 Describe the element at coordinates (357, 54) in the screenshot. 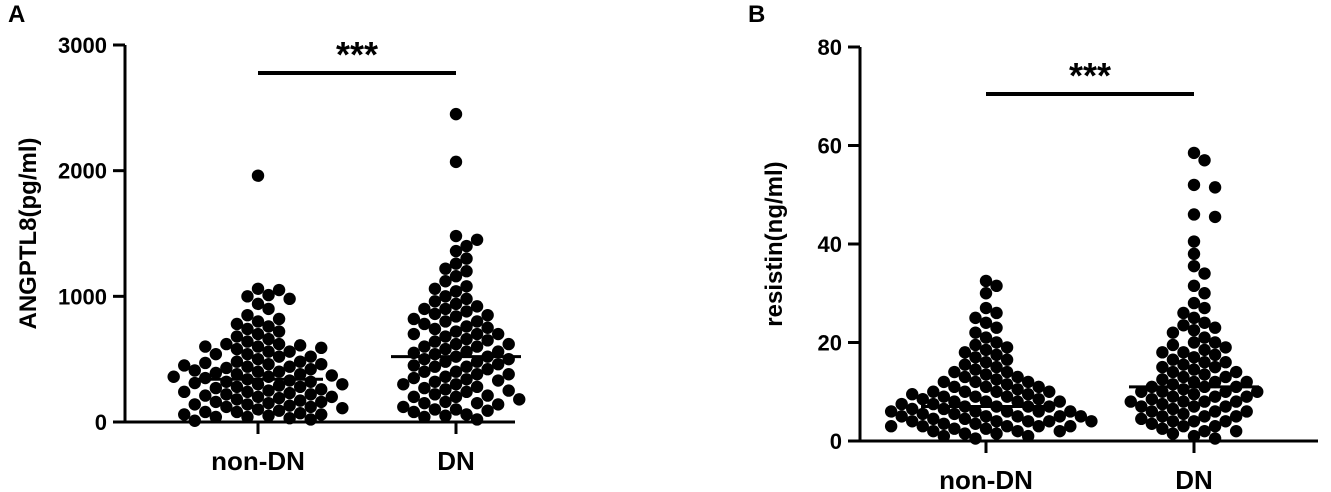

I see `significance-label: ***` at that location.